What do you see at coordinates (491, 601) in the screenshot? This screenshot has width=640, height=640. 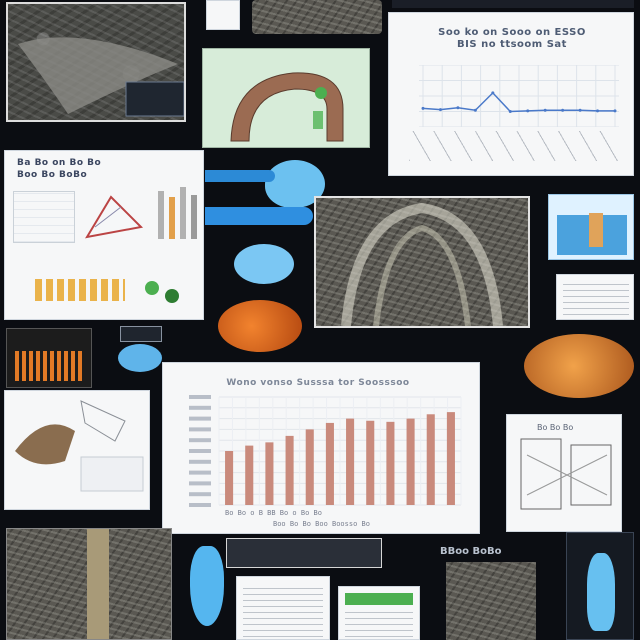 I see `rock-texture-bottom` at bounding box center [491, 601].